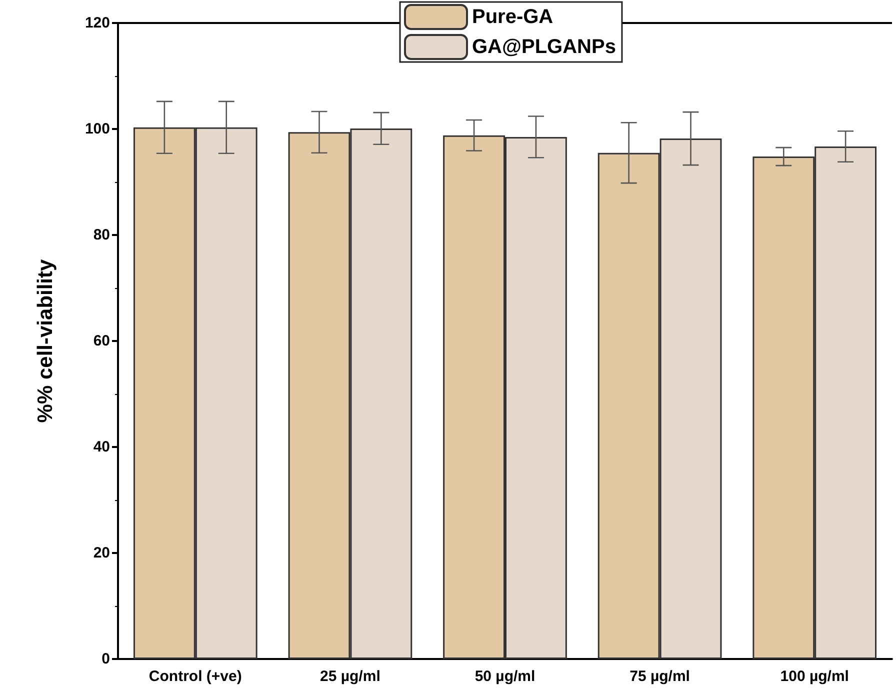 This screenshot has width=896, height=699. What do you see at coordinates (544, 47) in the screenshot?
I see `legend-label: GA@PLGANPs` at bounding box center [544, 47].